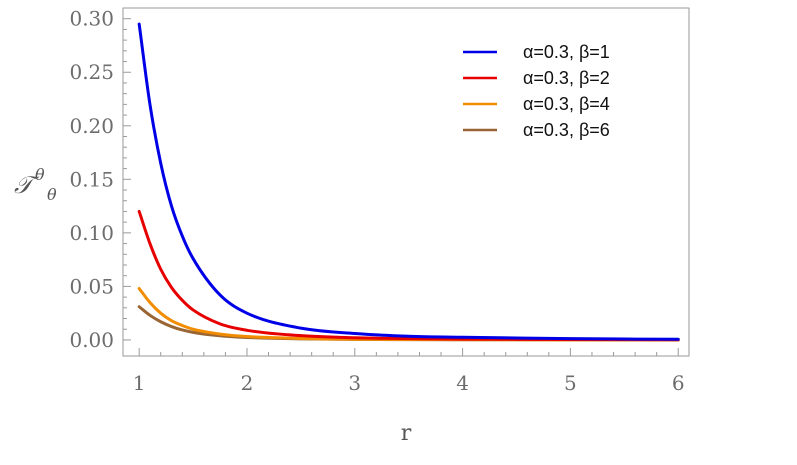 This screenshot has height=465, width=797. What do you see at coordinates (40, 174) in the screenshot?
I see `y-axis-title-sup: θ` at bounding box center [40, 174].